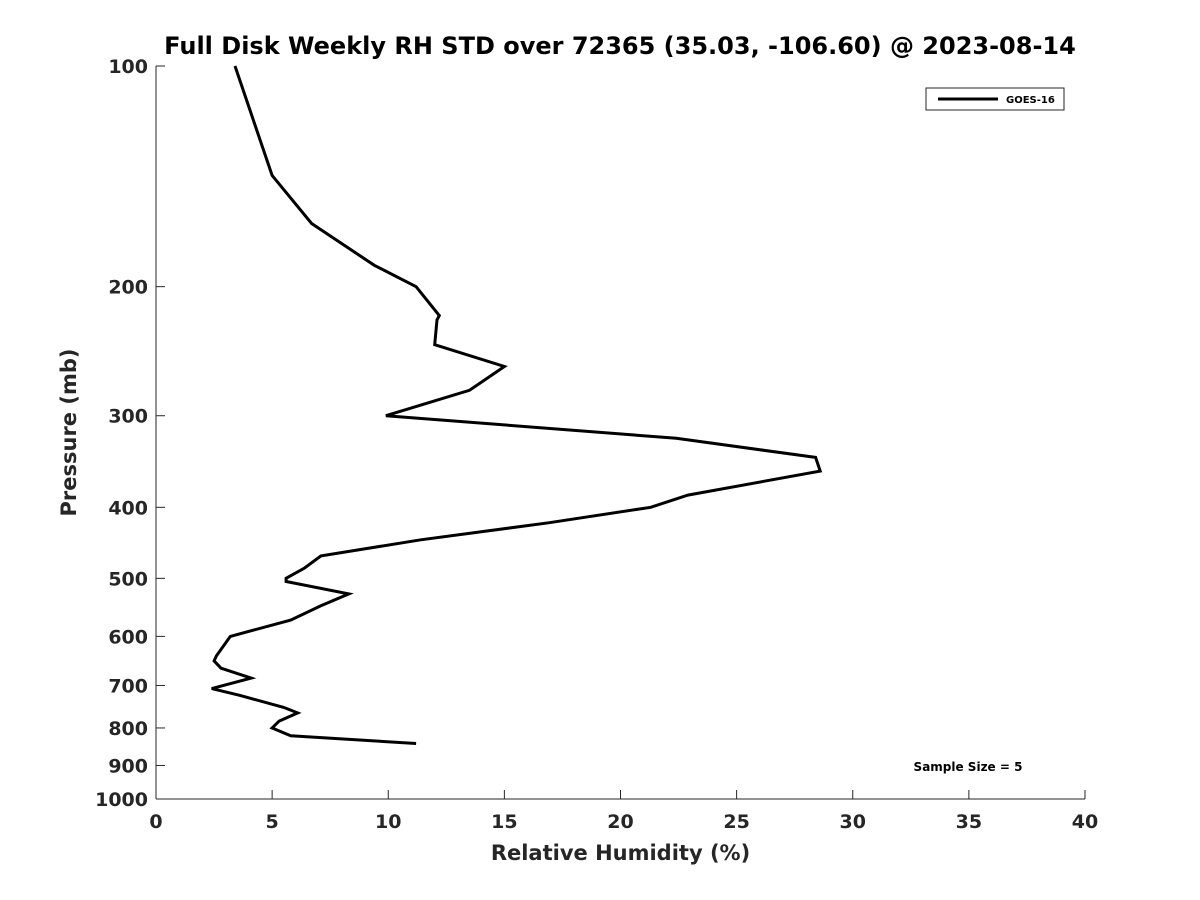  I want to click on y-tick-label: 100, so click(128, 67).